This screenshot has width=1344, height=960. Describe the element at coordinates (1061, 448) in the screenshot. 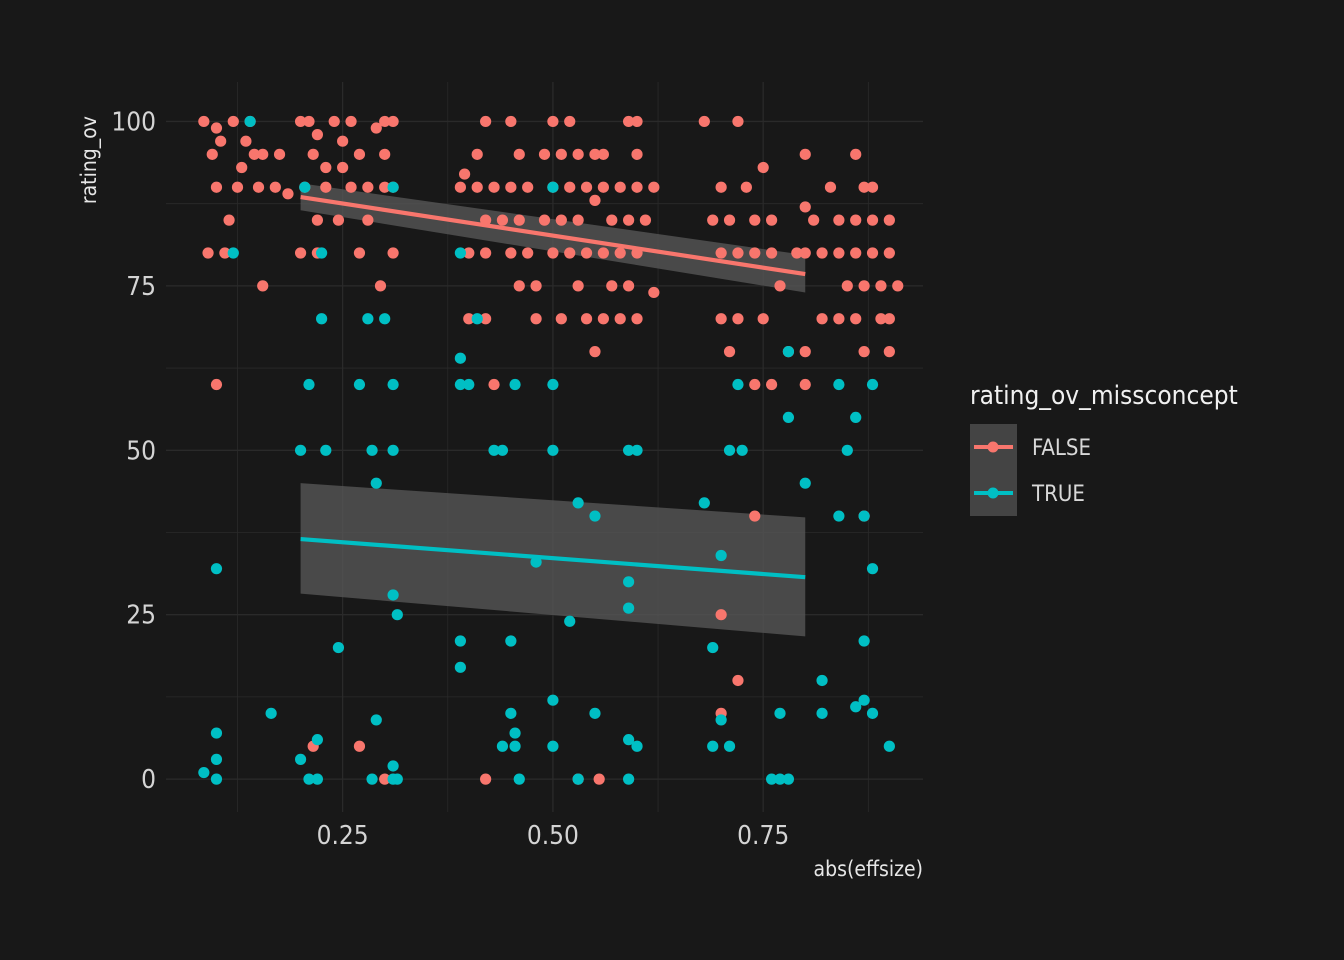

I see `legend-label-false: FALSE` at that location.